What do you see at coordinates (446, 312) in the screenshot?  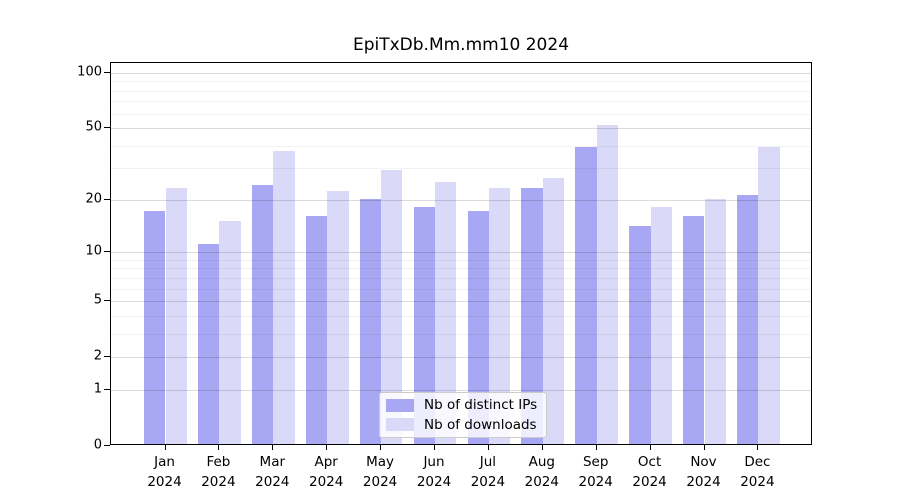 I see `bar-downloads-jun` at bounding box center [446, 312].